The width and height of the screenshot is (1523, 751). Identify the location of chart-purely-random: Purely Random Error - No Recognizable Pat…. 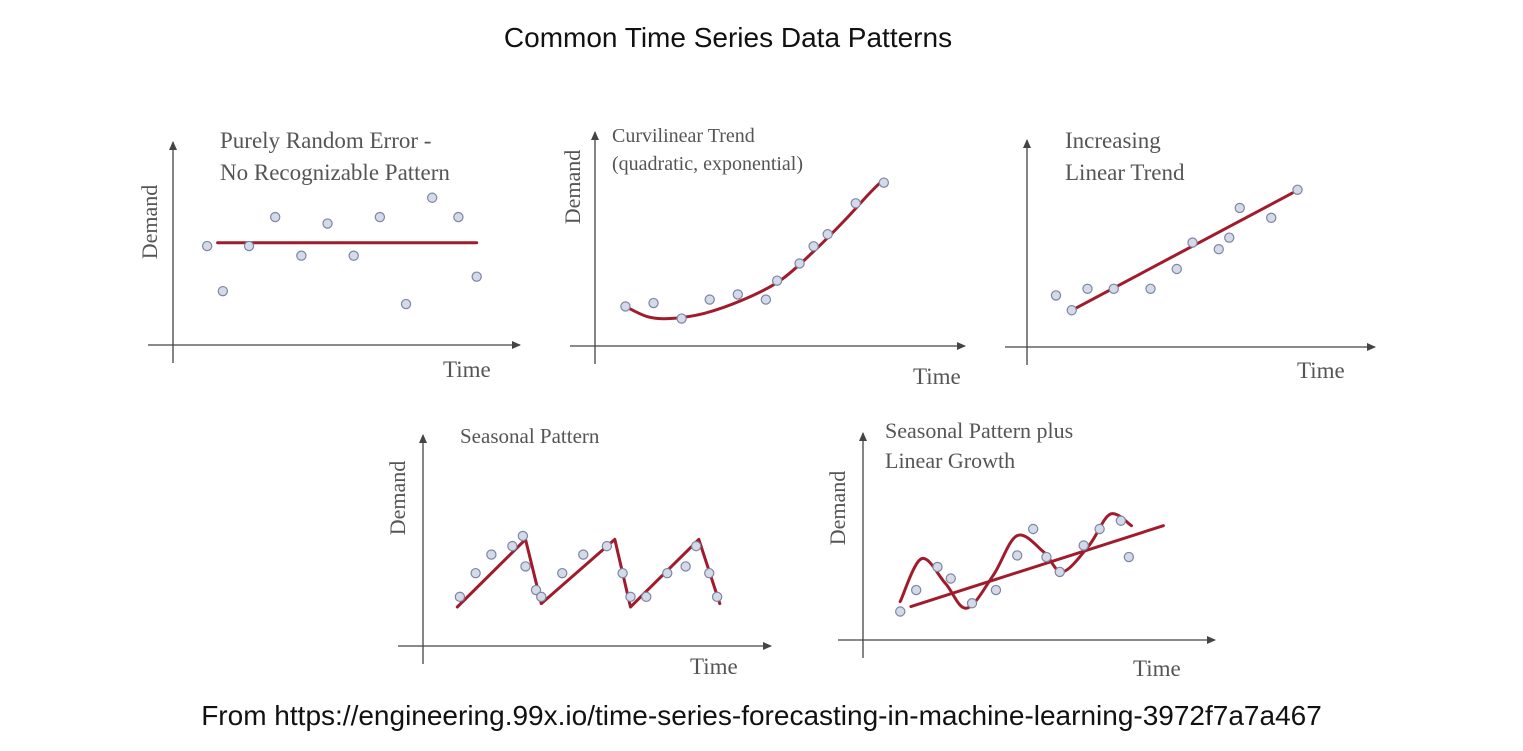
(335, 252).